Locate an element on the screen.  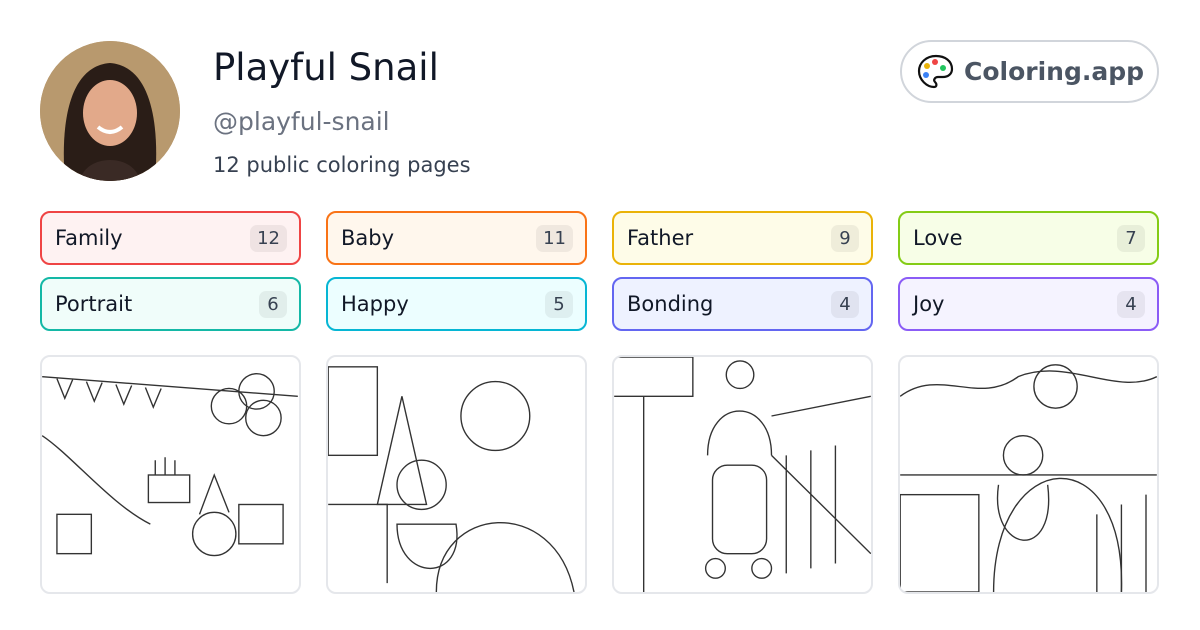
brand-label: Coloring.app is located at coordinates (1054, 71).